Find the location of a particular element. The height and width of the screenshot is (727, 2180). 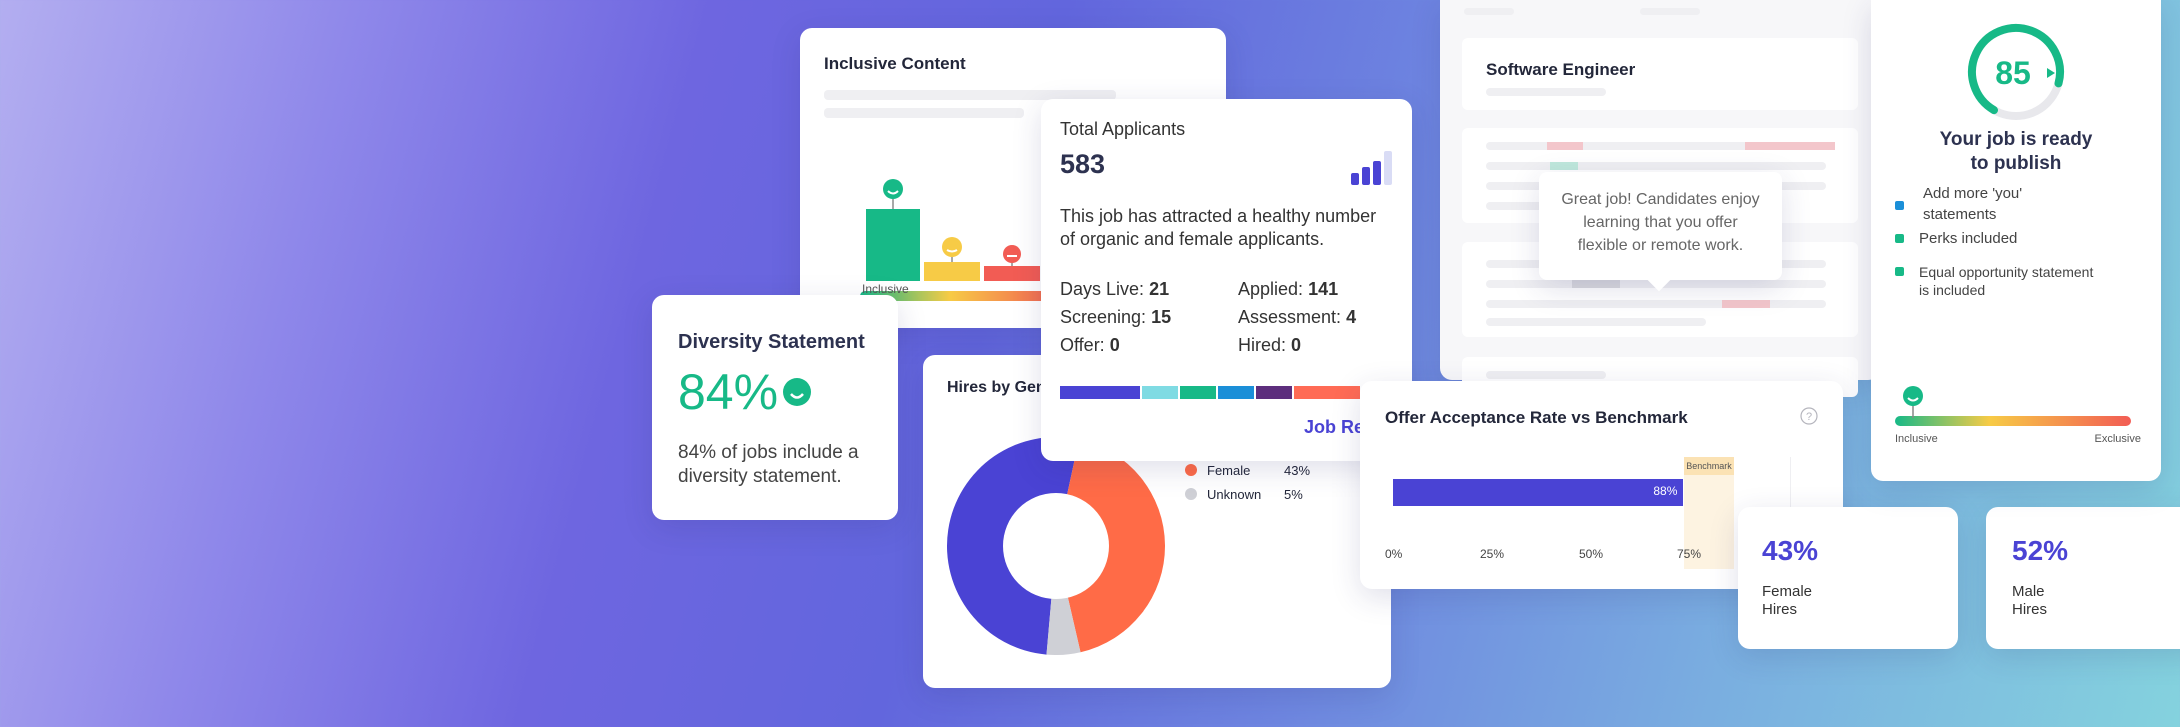

applicants-count: 583 is located at coordinates (1083, 164).